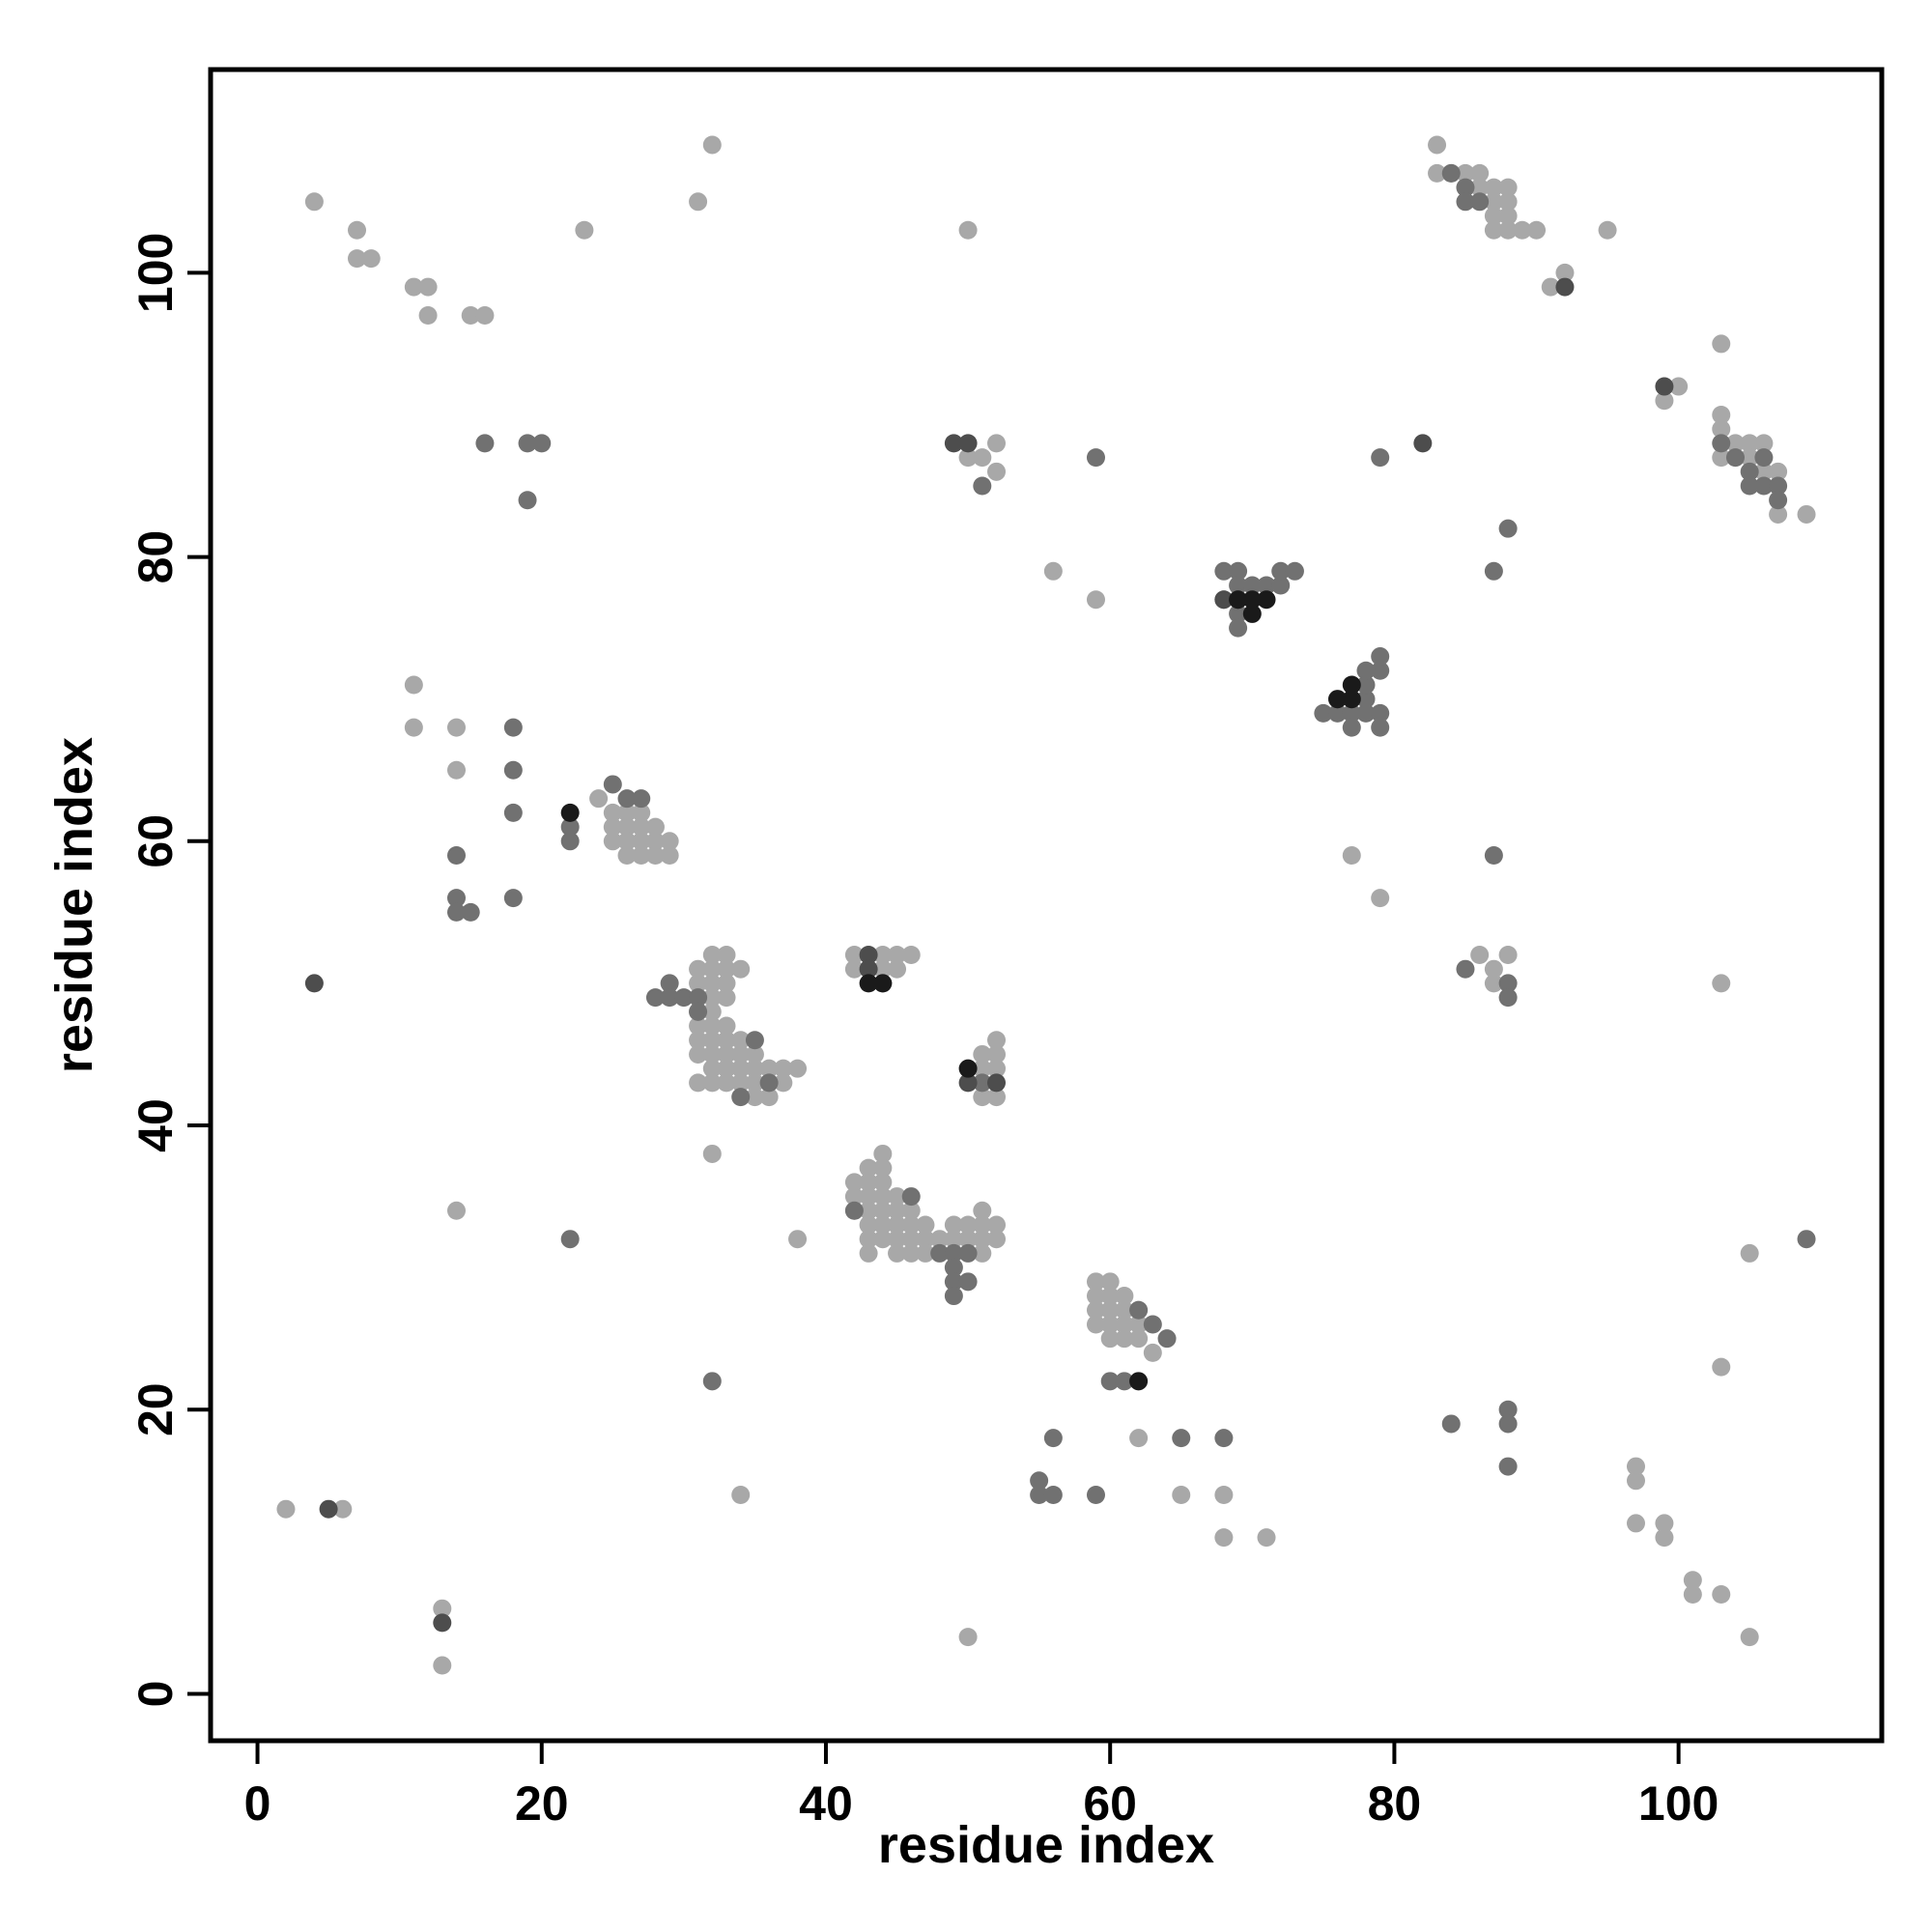  Describe the element at coordinates (826, 1803) in the screenshot. I see `x-tick-label: 40` at that location.